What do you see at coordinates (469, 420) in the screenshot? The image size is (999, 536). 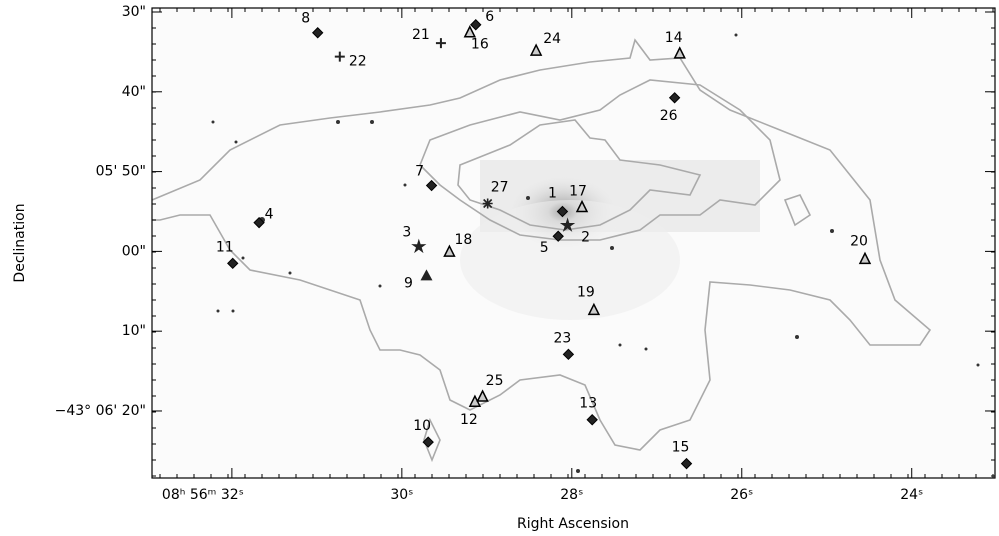 I see `source-label: 12` at bounding box center [469, 420].